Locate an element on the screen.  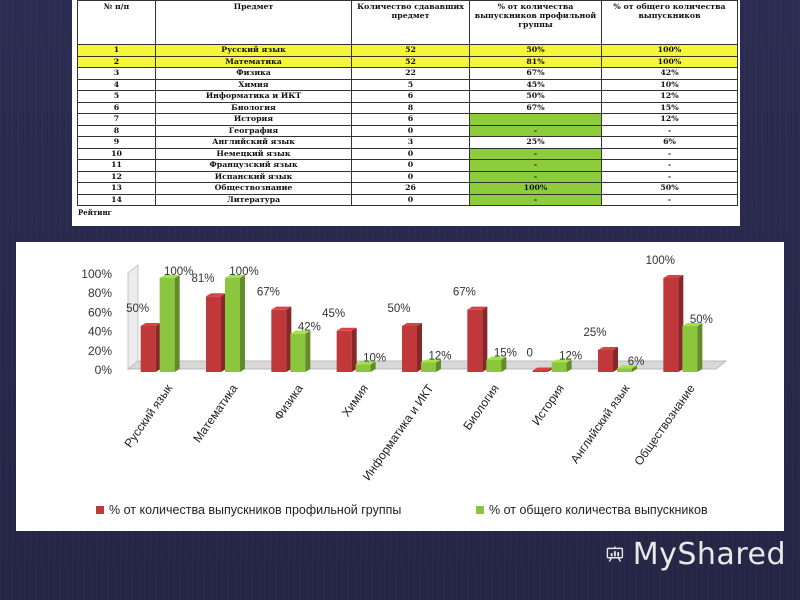
row-subject: Немецкий язык is located at coordinates (253, 153).